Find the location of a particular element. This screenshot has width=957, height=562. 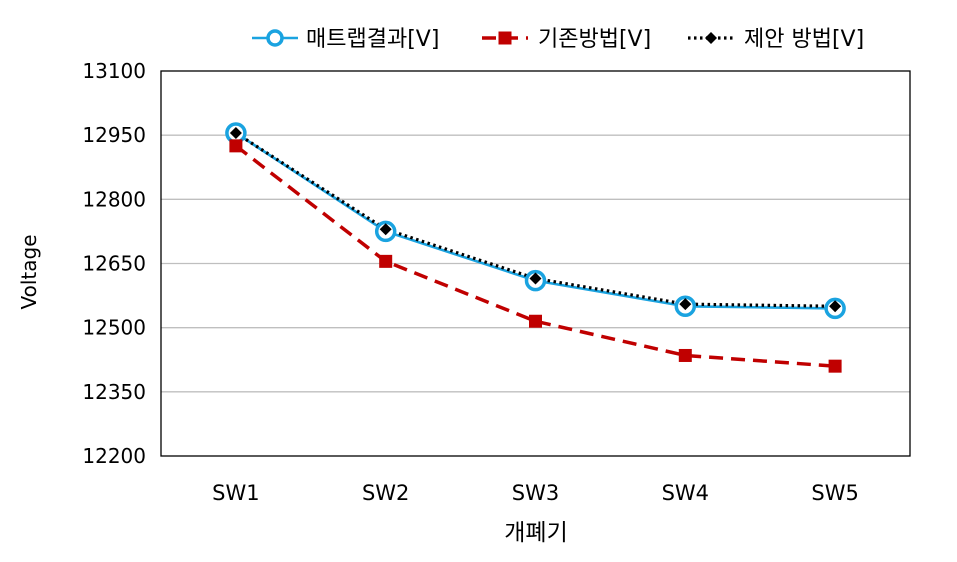

y-tick-label: 12350 is located at coordinates (114, 392).